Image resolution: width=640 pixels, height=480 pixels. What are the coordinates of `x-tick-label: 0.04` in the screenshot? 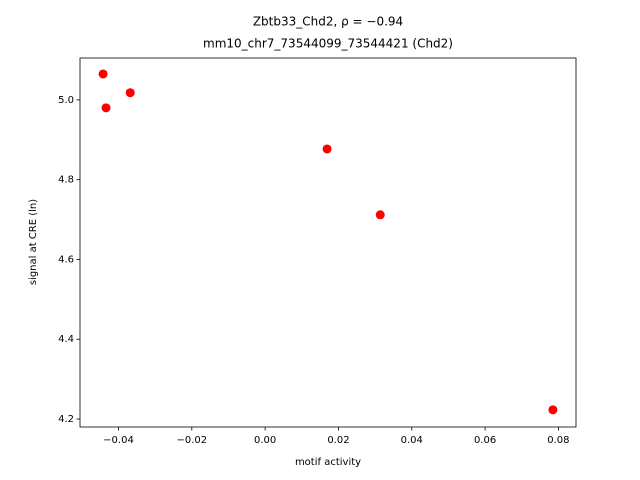 It's located at (412, 440).